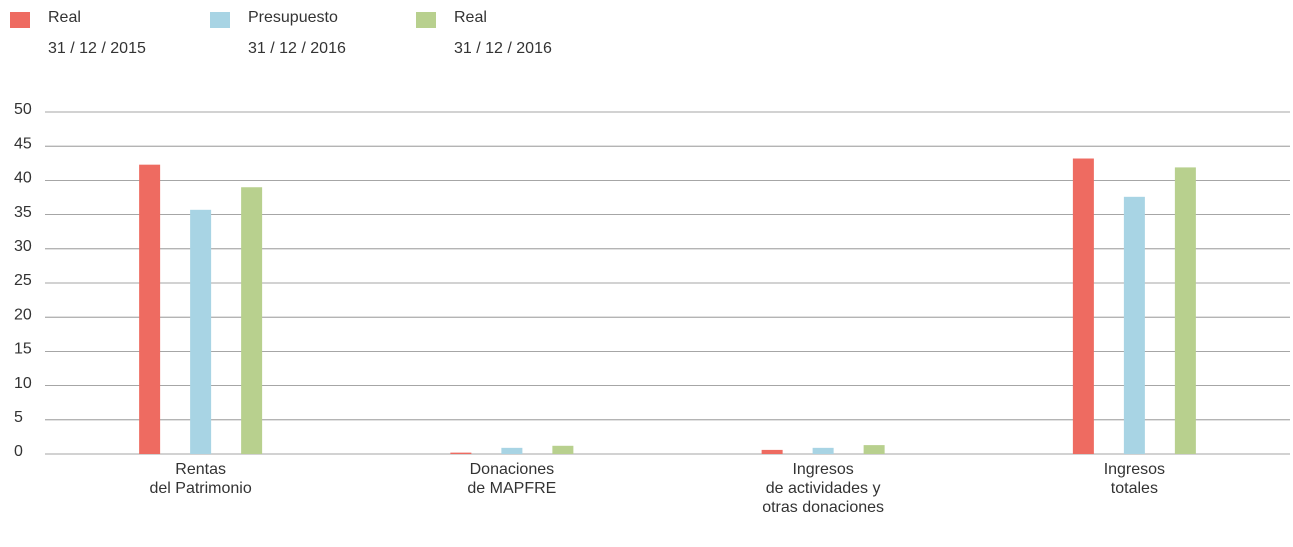 Image resolution: width=1293 pixels, height=547 pixels. Describe the element at coordinates (511, 488) in the screenshot. I see `x-tick-label: de MAPFRE` at that location.